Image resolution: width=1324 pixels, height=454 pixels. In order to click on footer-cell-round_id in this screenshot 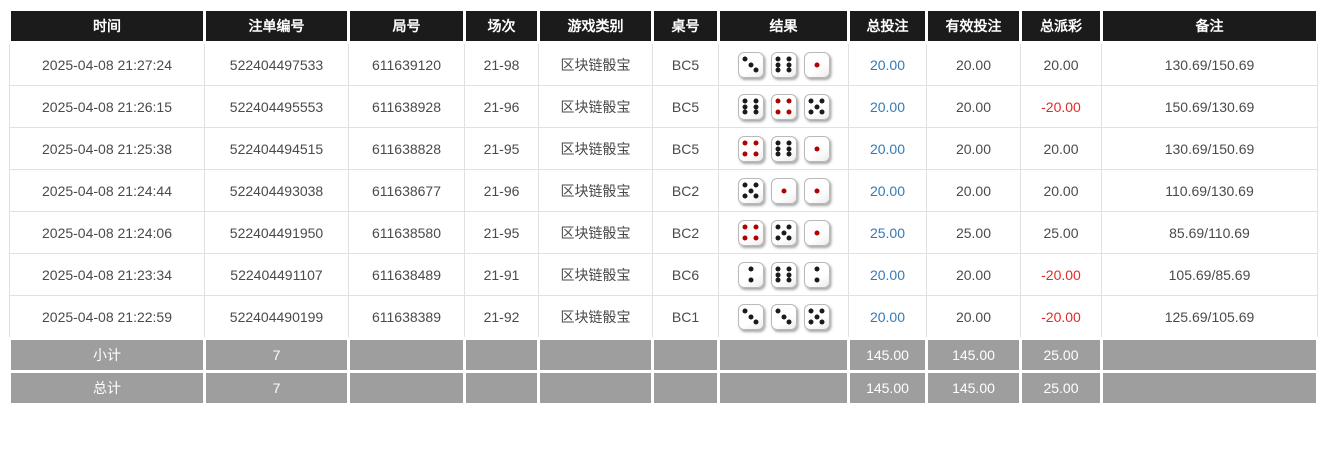, I will do `click(406, 388)`.